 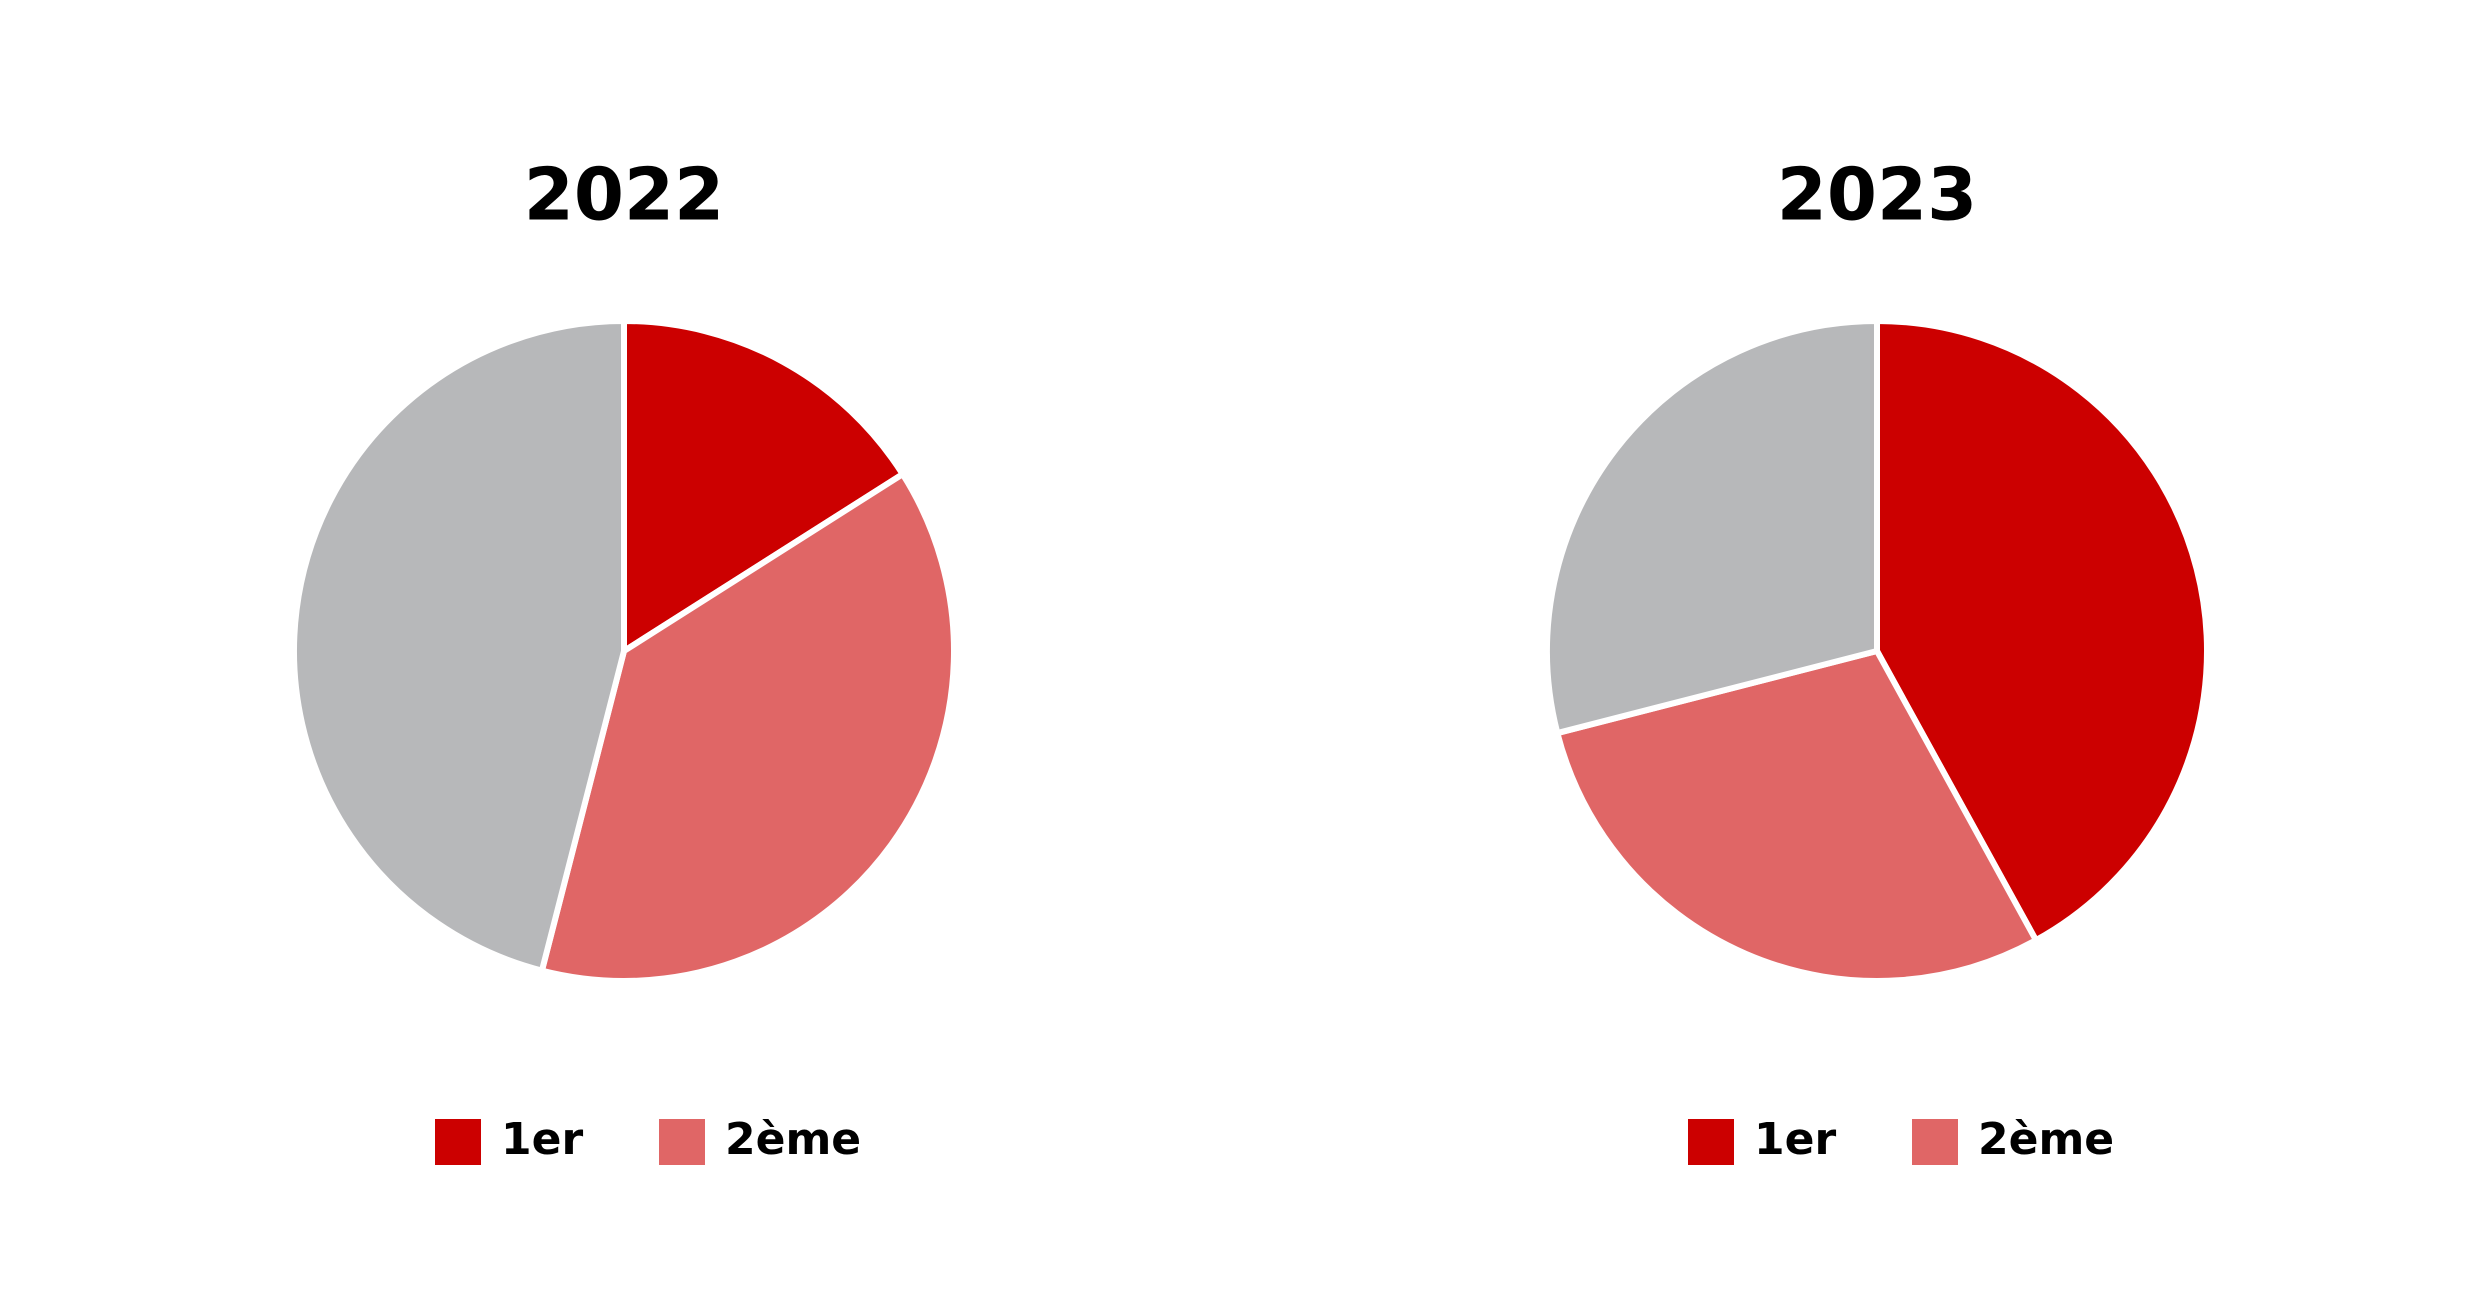 I want to click on chart-title: 2022, so click(x=624, y=195).